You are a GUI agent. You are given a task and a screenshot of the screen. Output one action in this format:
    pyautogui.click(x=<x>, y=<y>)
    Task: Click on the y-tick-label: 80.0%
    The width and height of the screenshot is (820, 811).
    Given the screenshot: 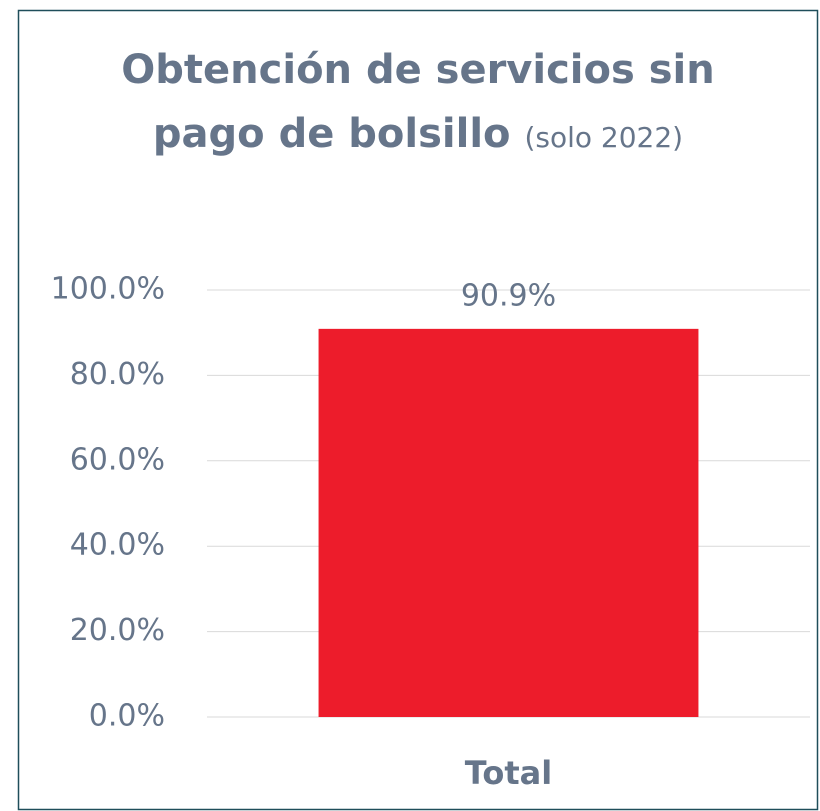 What is the action you would take?
    pyautogui.click(x=117, y=374)
    